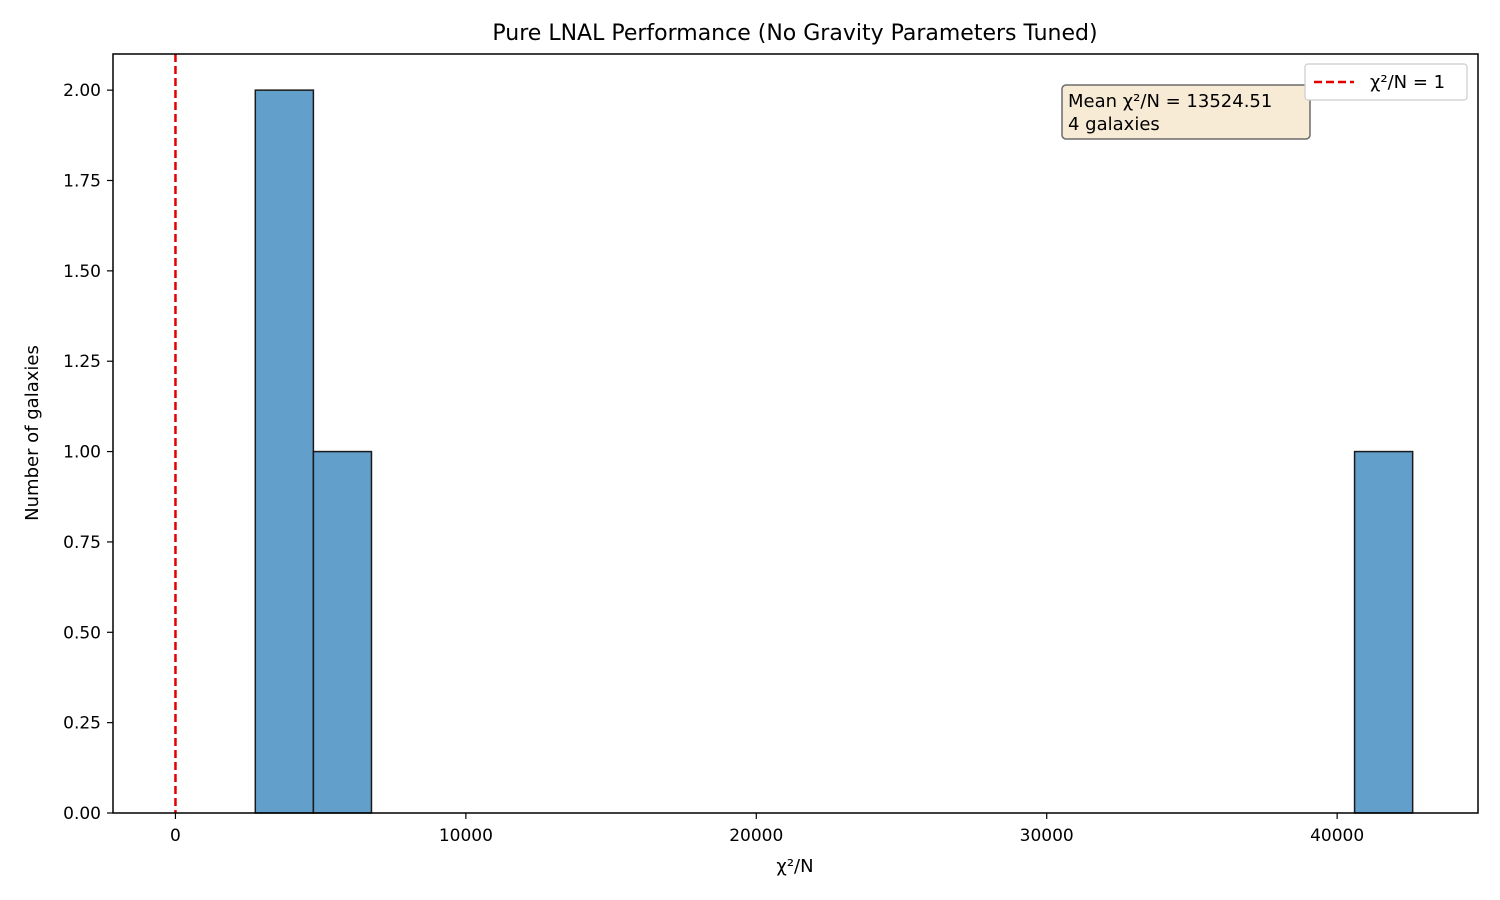 The width and height of the screenshot is (1500, 900). What do you see at coordinates (32, 433) in the screenshot?
I see `y-axis-label: Number of galaxies` at bounding box center [32, 433].